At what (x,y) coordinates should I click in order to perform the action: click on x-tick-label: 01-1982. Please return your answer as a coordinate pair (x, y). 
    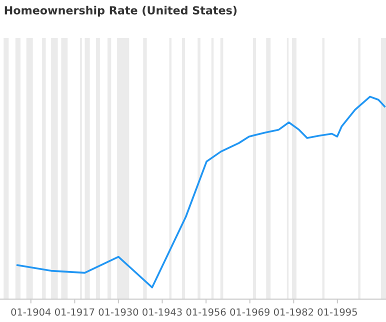
    Looking at the image, I should click on (293, 312).